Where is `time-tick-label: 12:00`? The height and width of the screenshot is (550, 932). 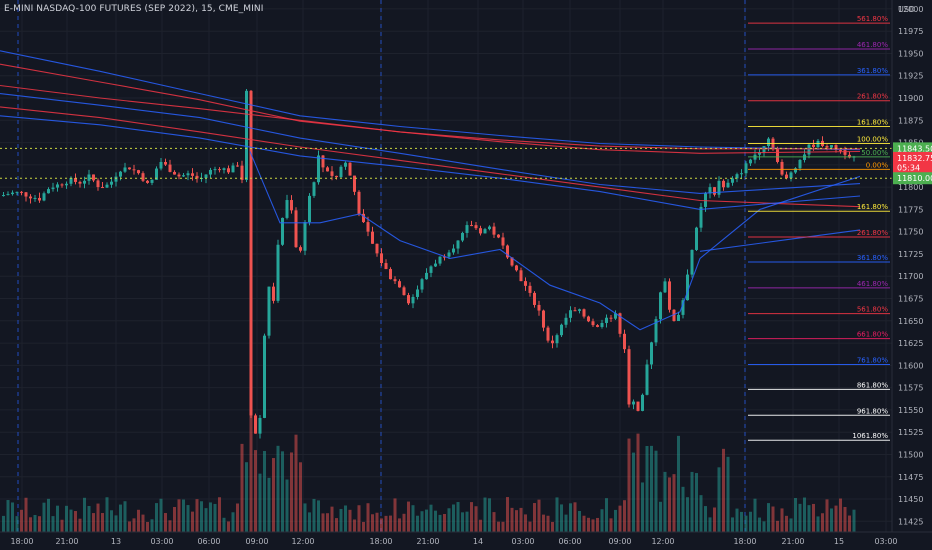
time-tick-label: 12:00 is located at coordinates (662, 541).